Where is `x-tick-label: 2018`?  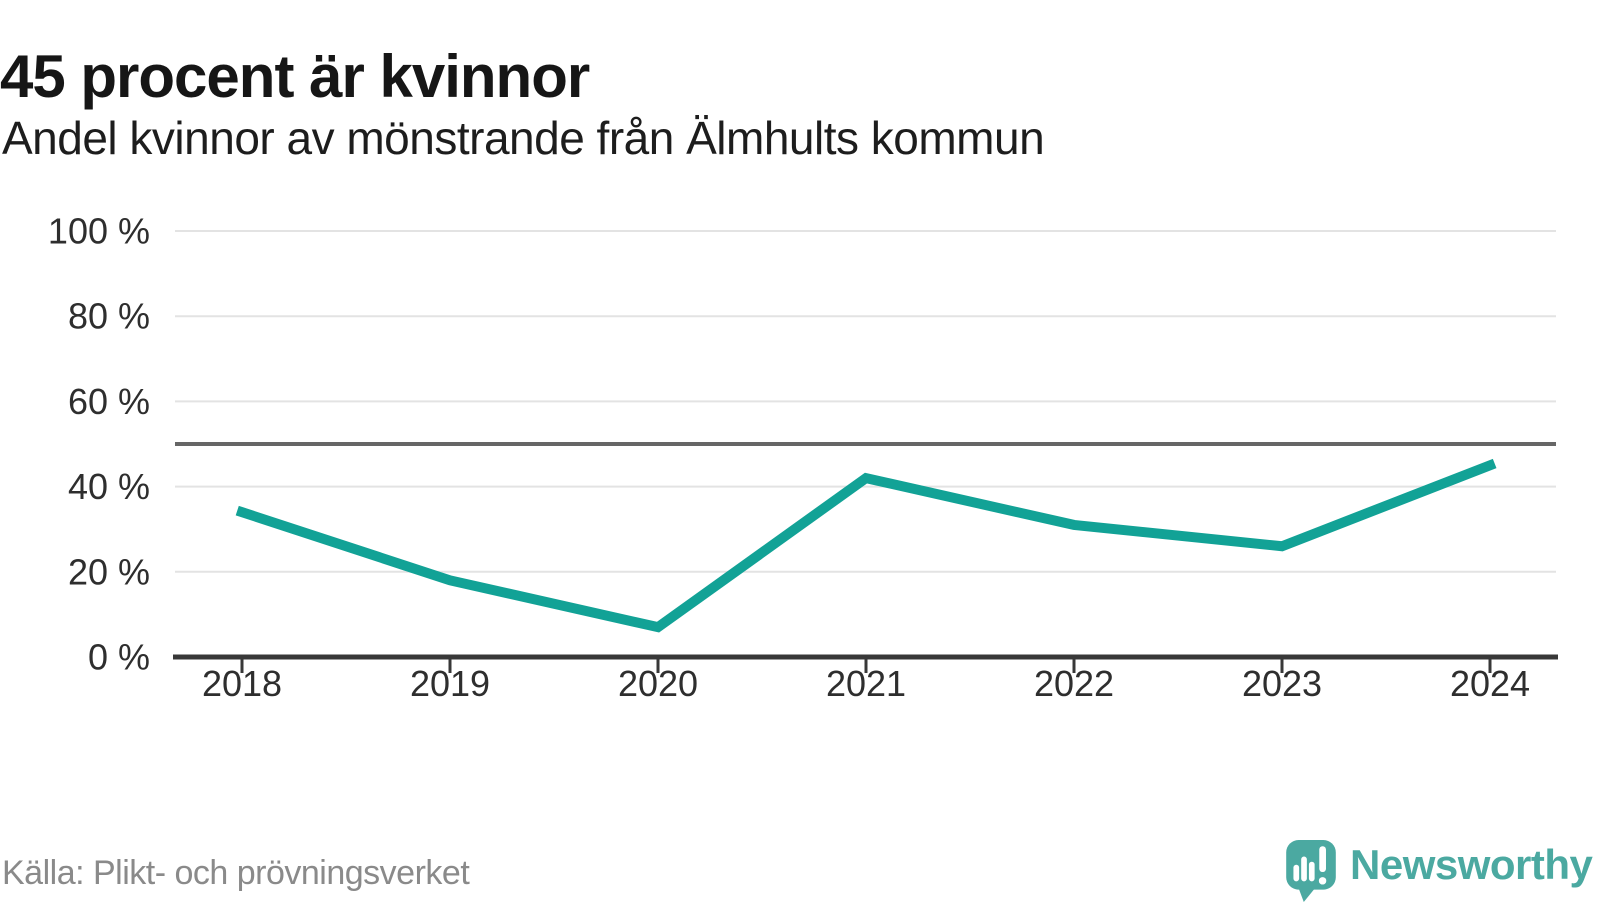 x-tick-label: 2018 is located at coordinates (242, 683).